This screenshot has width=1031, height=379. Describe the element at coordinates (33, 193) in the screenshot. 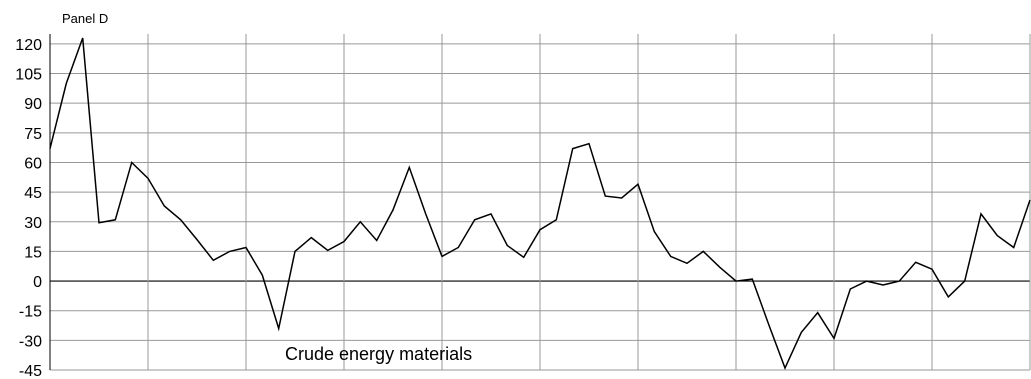

I see `y-tick-label: 45` at that location.